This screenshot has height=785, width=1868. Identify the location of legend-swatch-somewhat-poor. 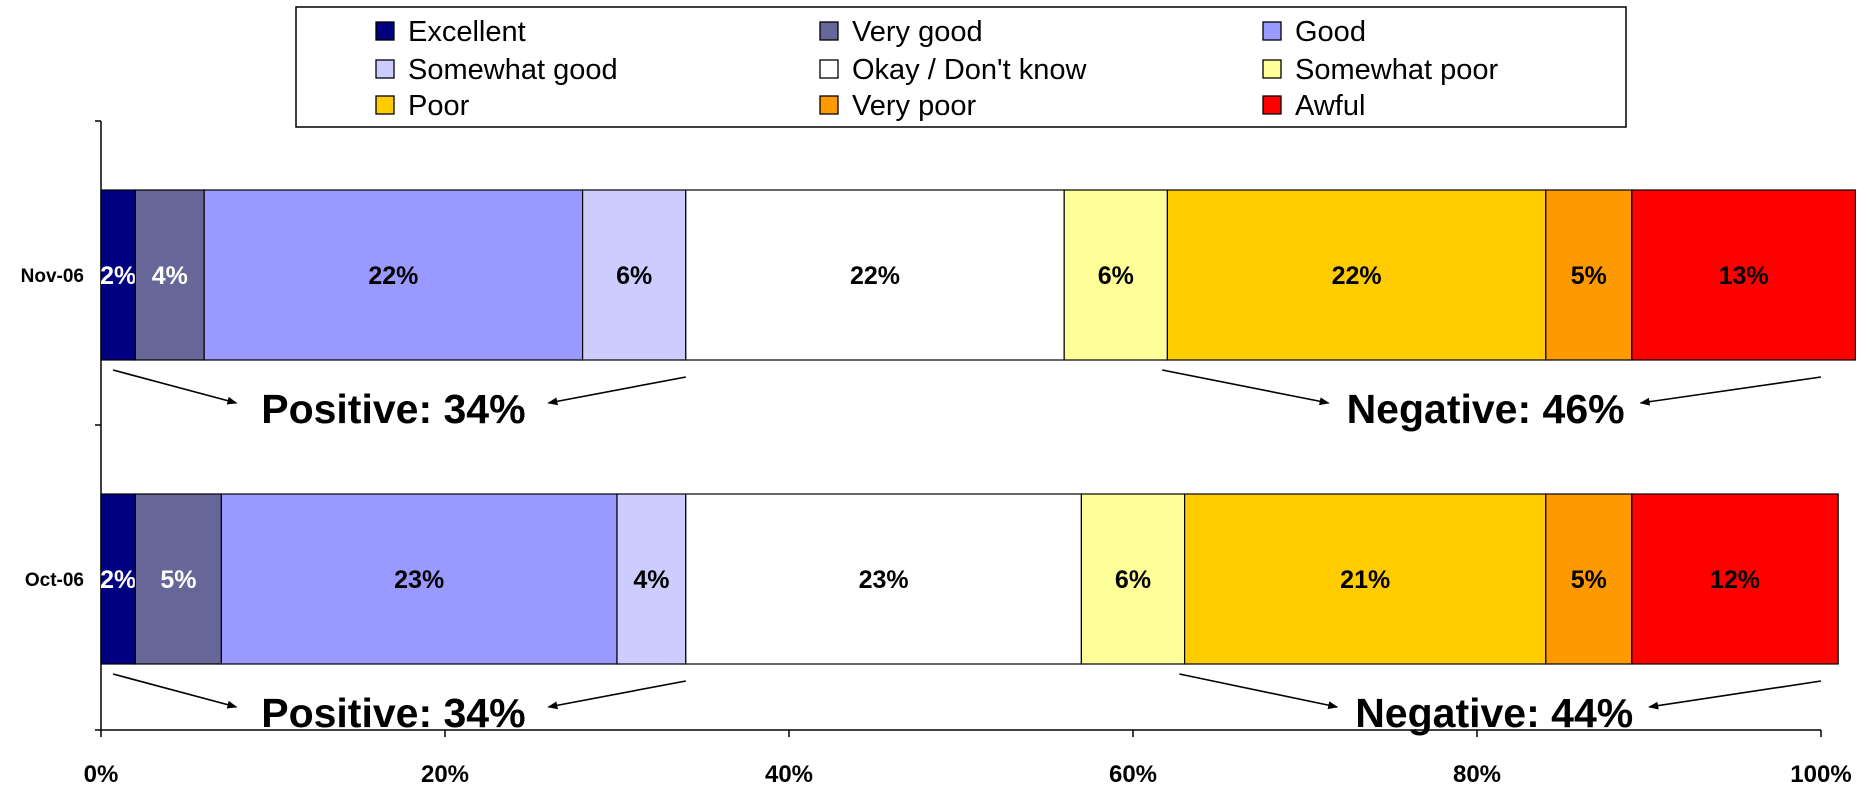
(1272, 69).